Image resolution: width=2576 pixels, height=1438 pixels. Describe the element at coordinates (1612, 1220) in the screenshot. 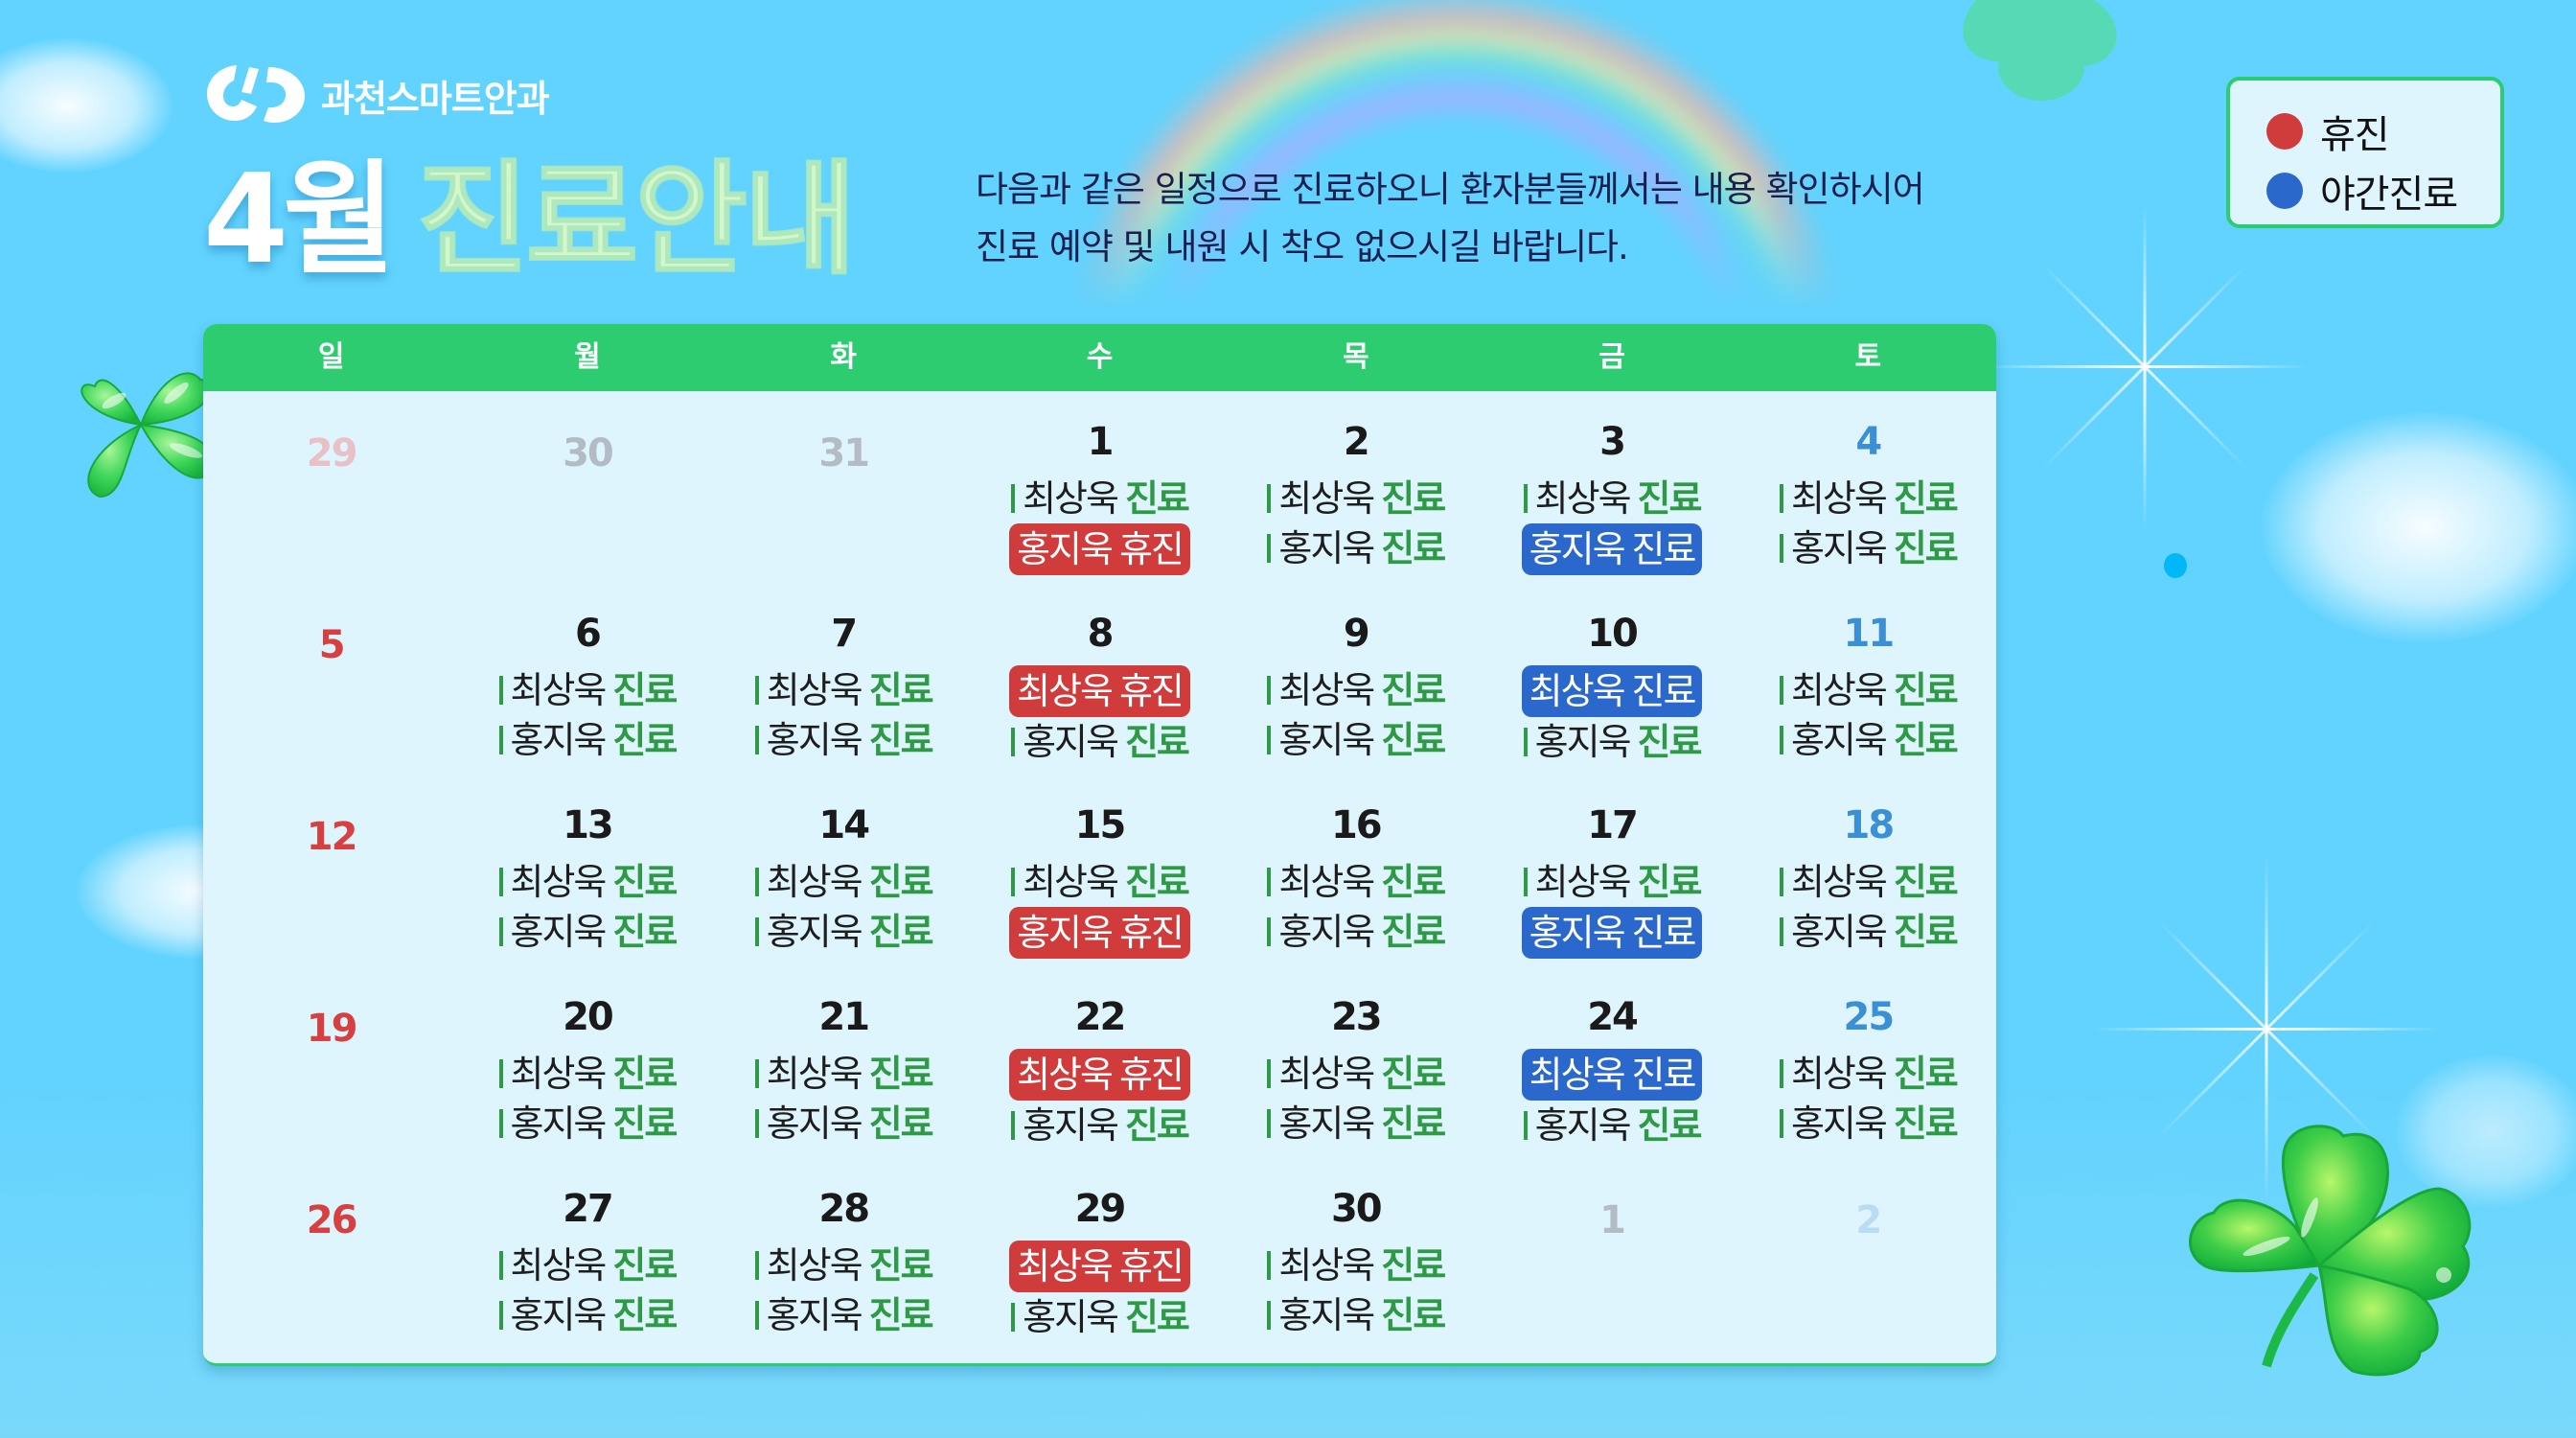

I see `day-number: 1` at that location.